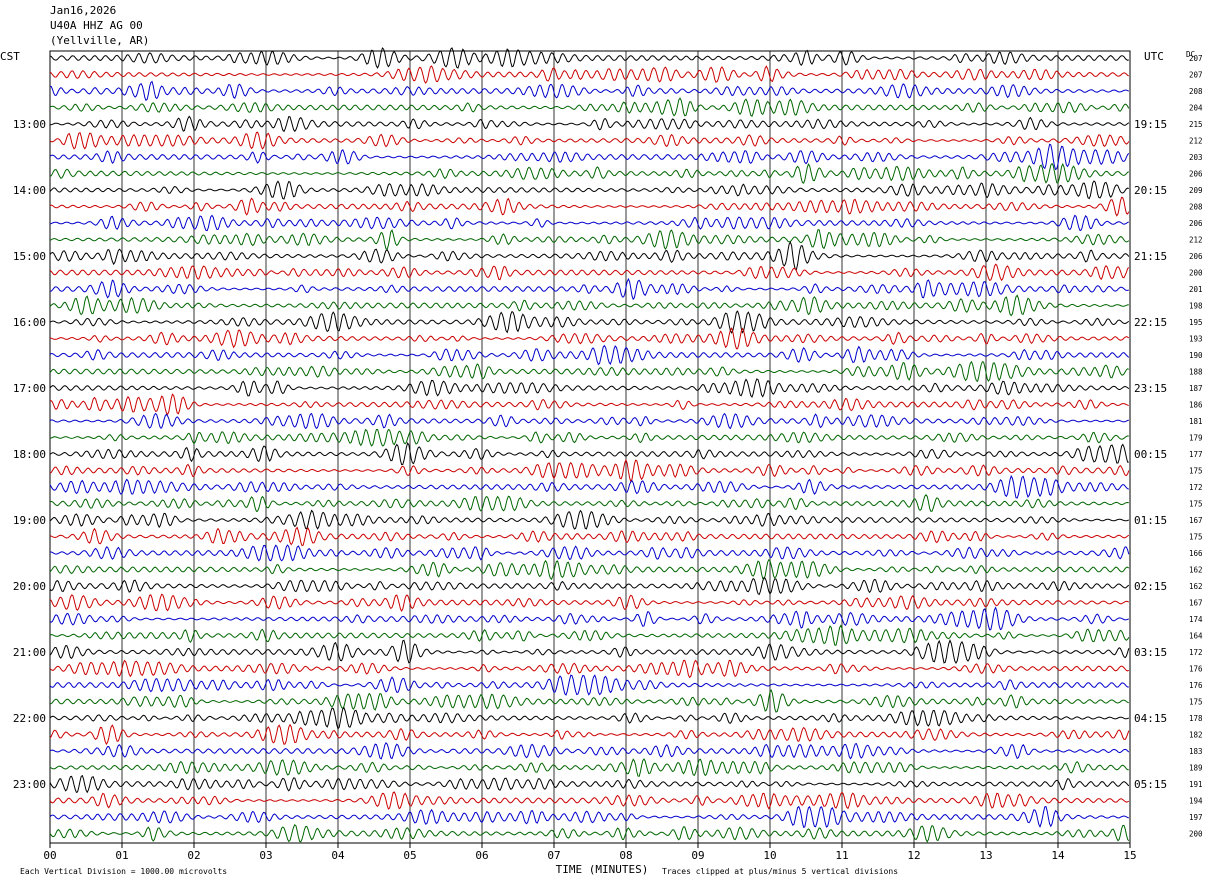 Image resolution: width=1210 pixels, height=886 pixels. Describe the element at coordinates (83, 10) in the screenshot. I see `date-label: Jan16,2026` at that location.